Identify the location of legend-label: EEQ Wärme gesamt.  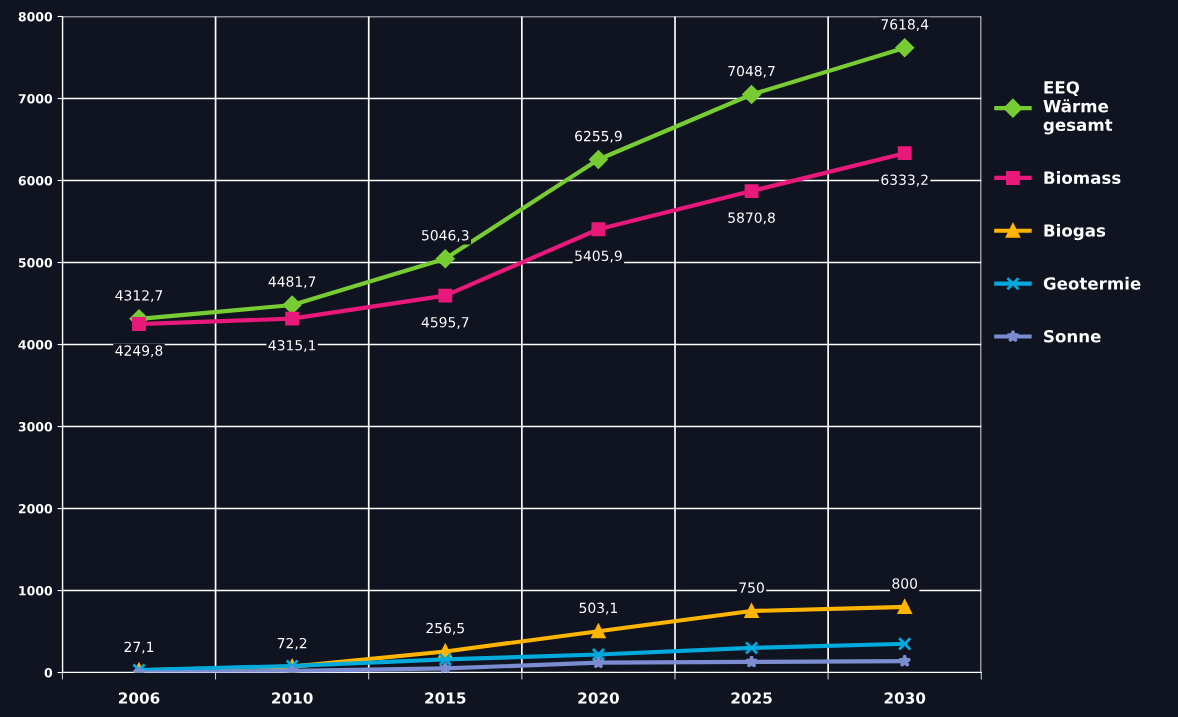
(1078, 108).